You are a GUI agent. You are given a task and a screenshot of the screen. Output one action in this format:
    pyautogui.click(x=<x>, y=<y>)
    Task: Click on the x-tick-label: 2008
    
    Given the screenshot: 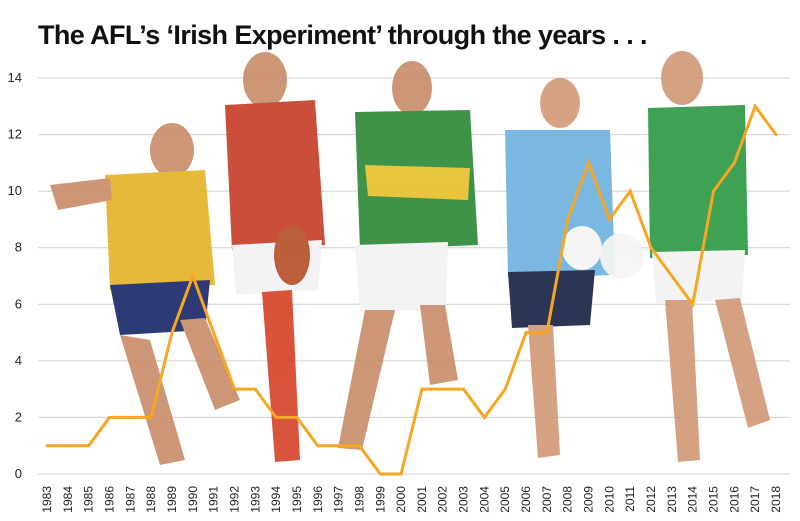 What is the action you would take?
    pyautogui.click(x=568, y=499)
    